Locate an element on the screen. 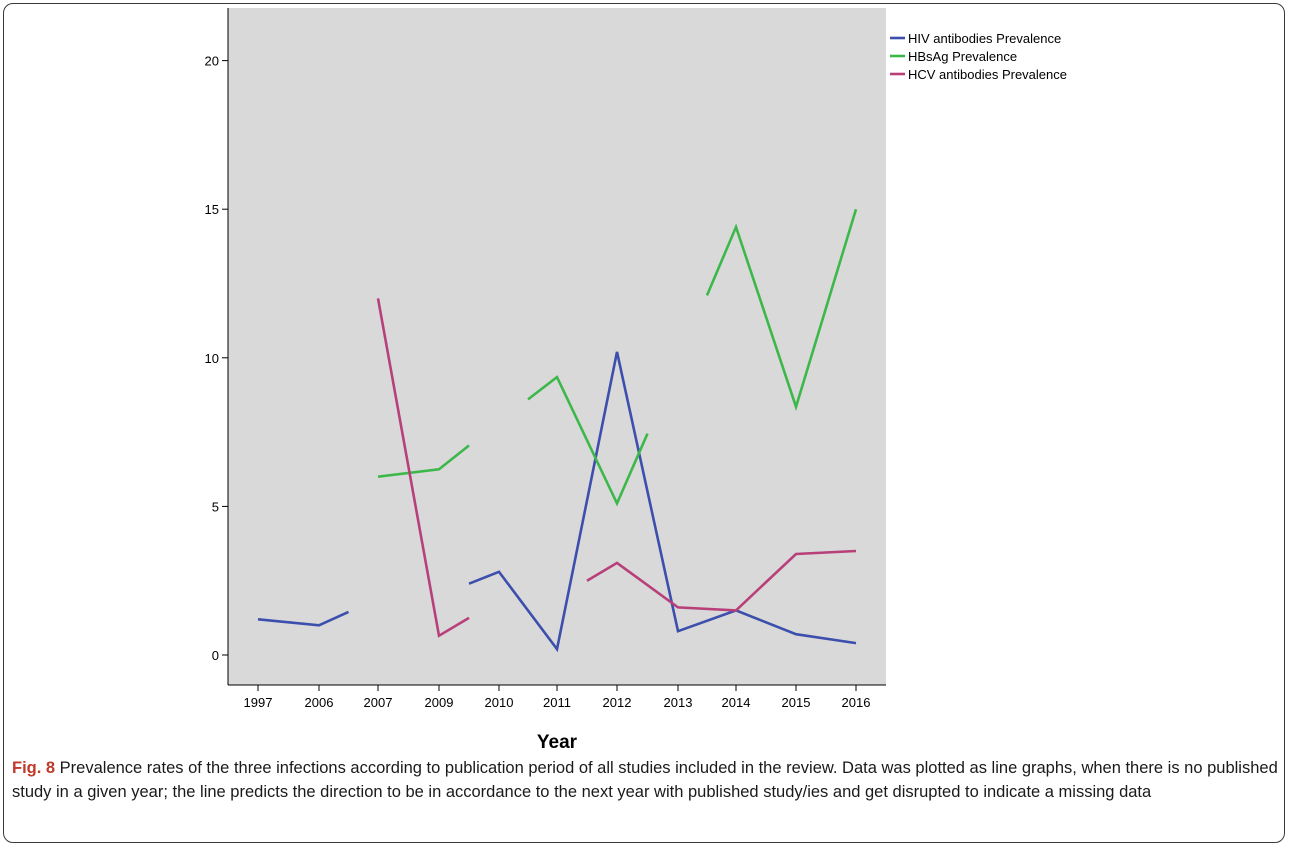 The width and height of the screenshot is (1290, 848). legend-label: HBsAg Prevalence is located at coordinates (962, 56).